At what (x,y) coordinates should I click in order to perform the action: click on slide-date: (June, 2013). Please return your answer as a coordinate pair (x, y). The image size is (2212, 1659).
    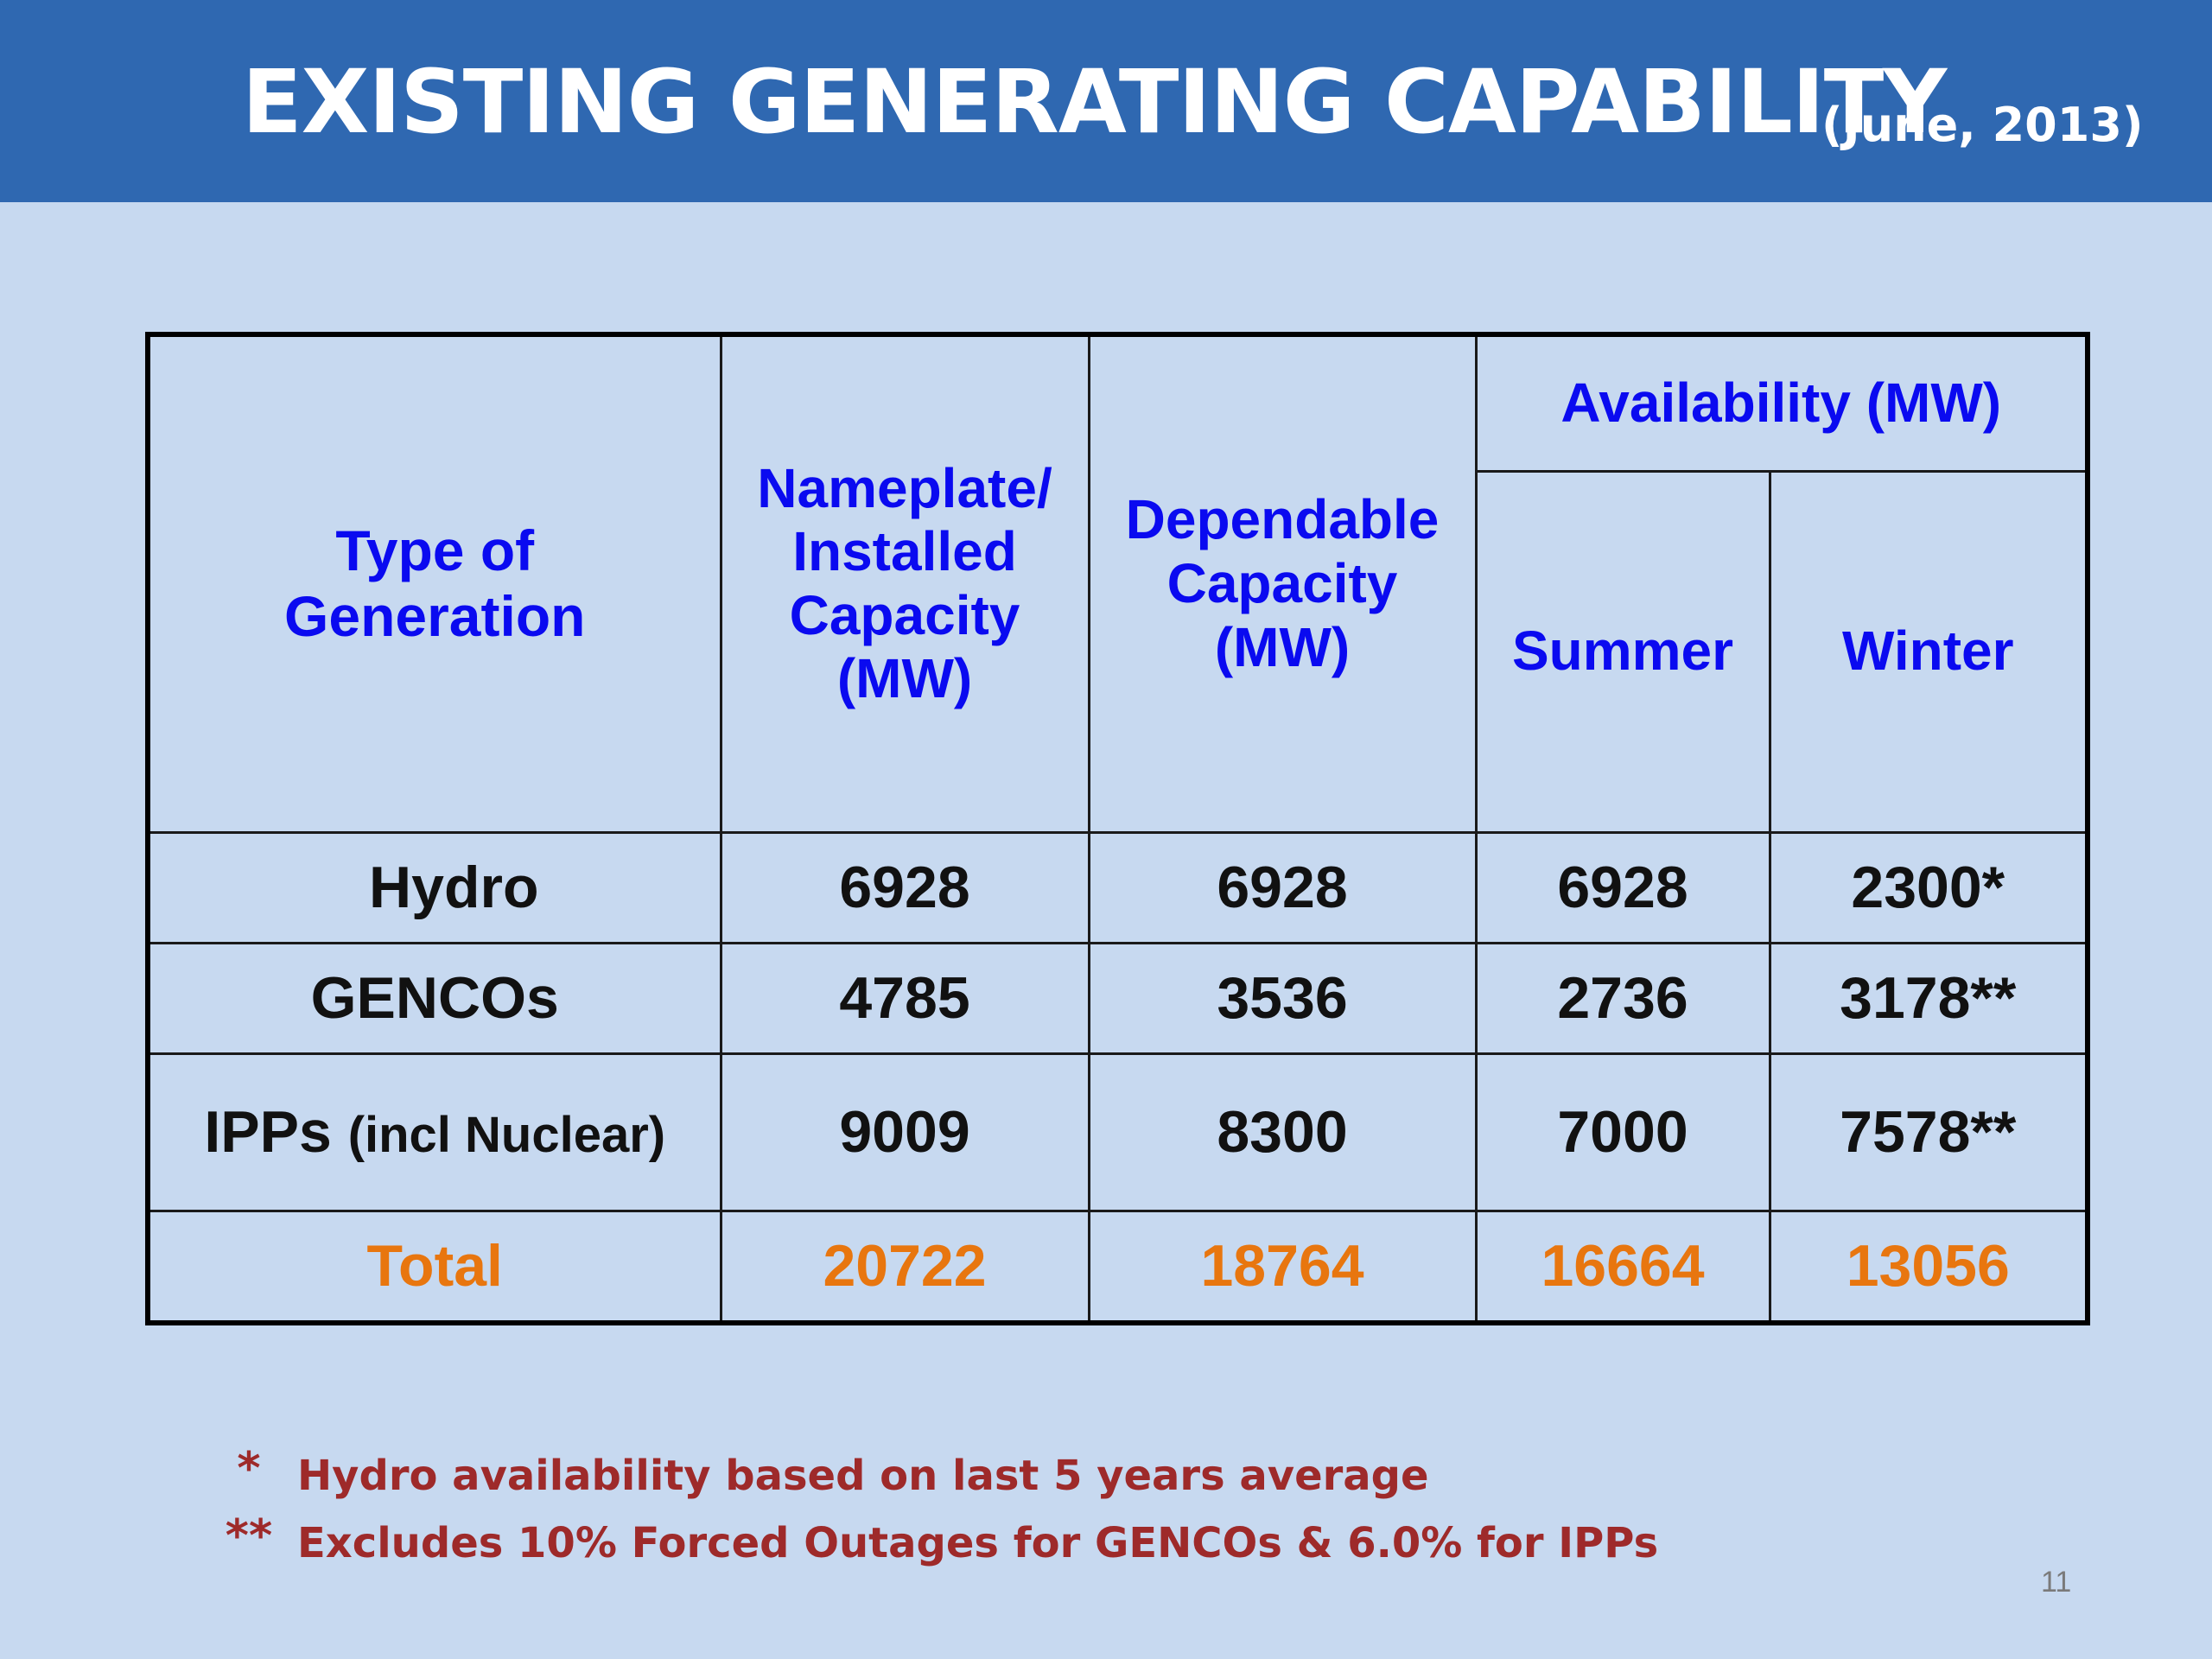
    Looking at the image, I should click on (1982, 125).